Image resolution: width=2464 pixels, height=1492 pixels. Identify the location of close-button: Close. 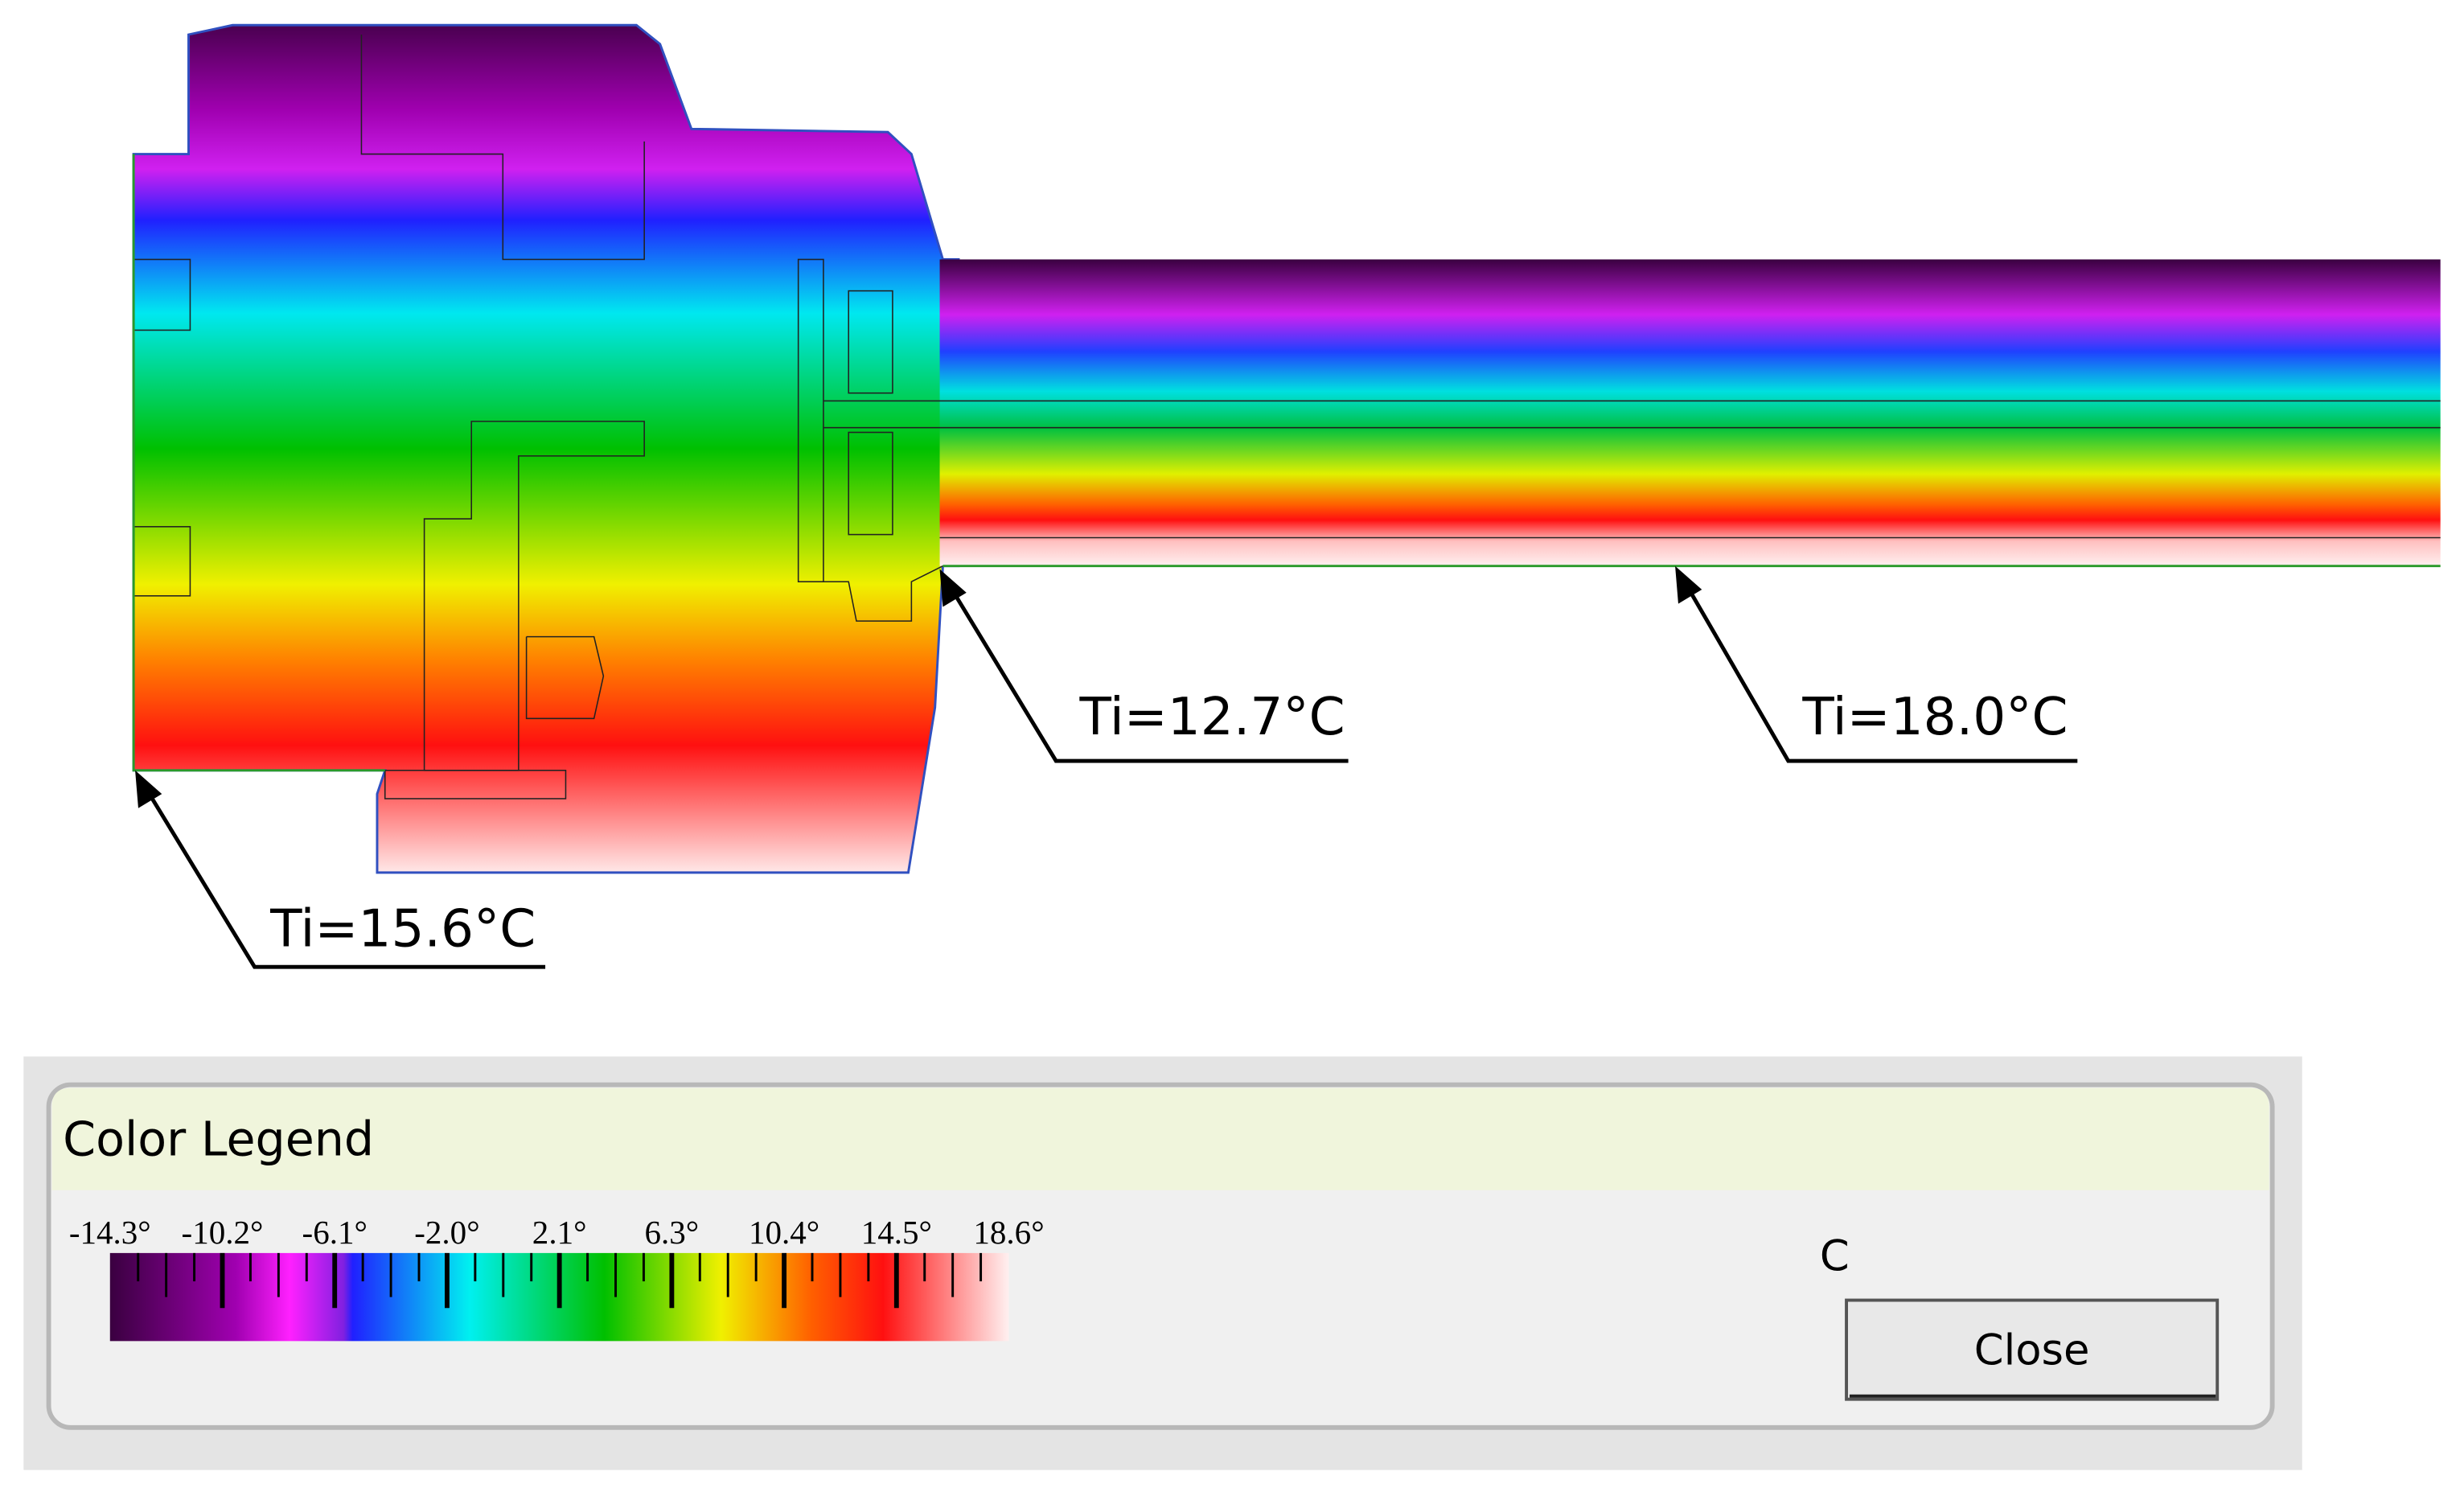
(2032, 1349).